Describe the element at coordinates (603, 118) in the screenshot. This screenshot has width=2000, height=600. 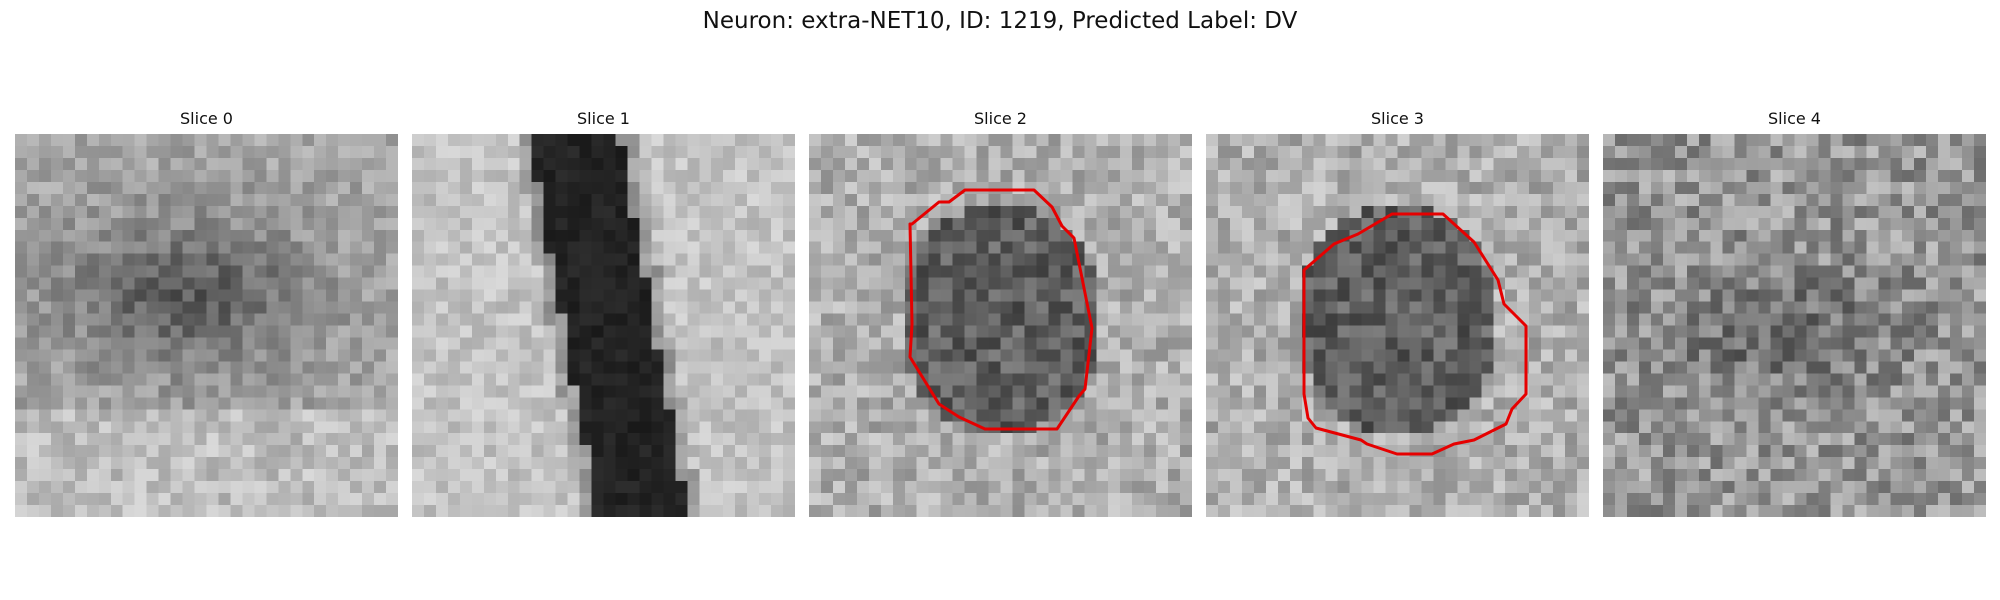
I see `slice-title: Slice 1` at that location.